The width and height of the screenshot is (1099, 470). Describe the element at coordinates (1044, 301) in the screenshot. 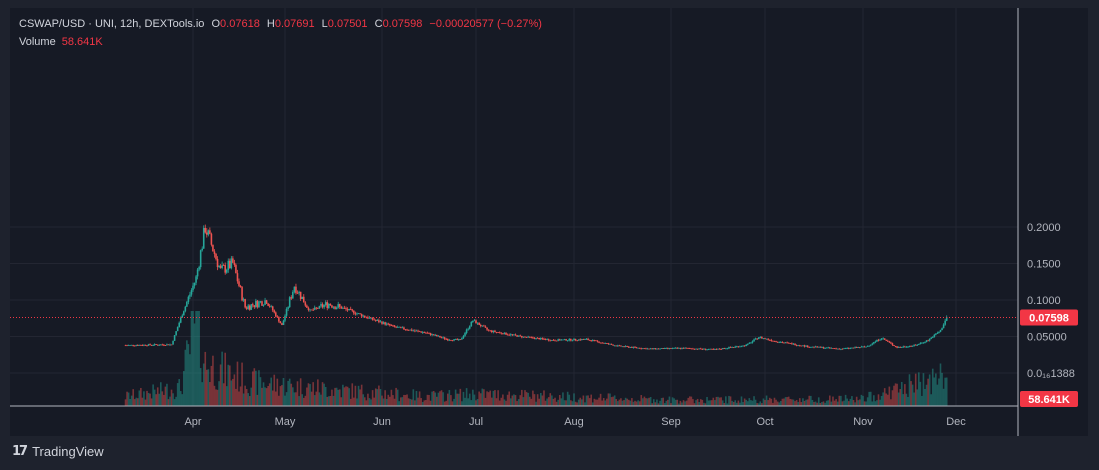

I see `y-tick-label: 0.1000` at that location.